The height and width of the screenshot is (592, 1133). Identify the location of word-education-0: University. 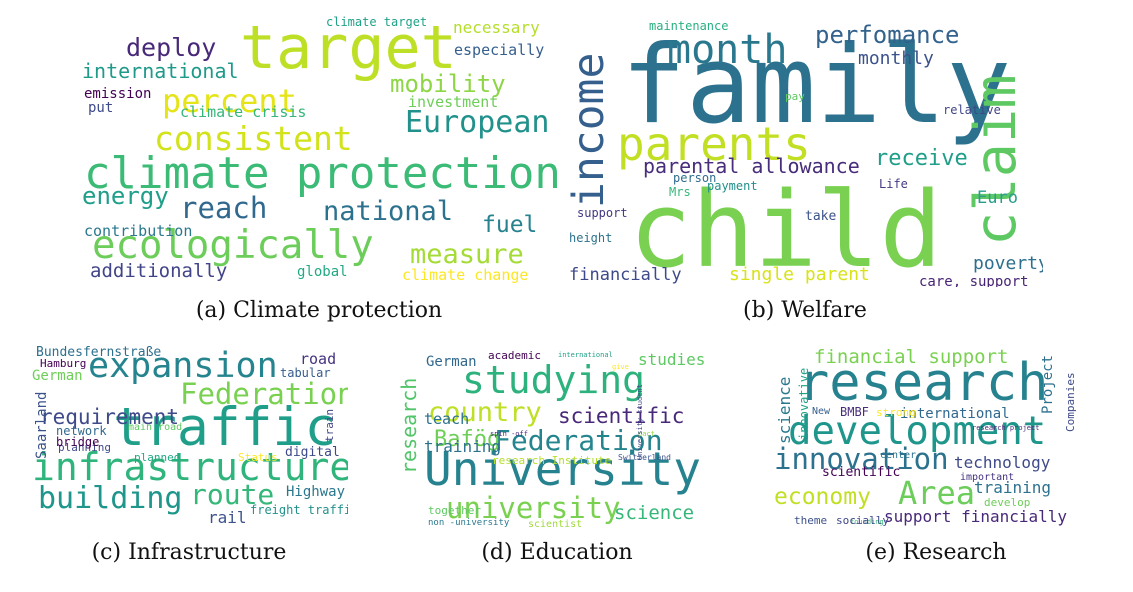
(562, 469).